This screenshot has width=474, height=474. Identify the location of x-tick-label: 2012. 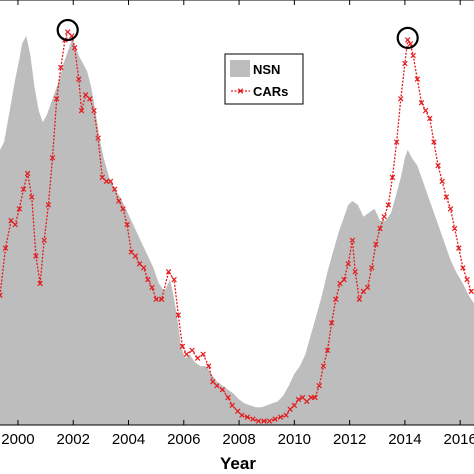
(349, 439).